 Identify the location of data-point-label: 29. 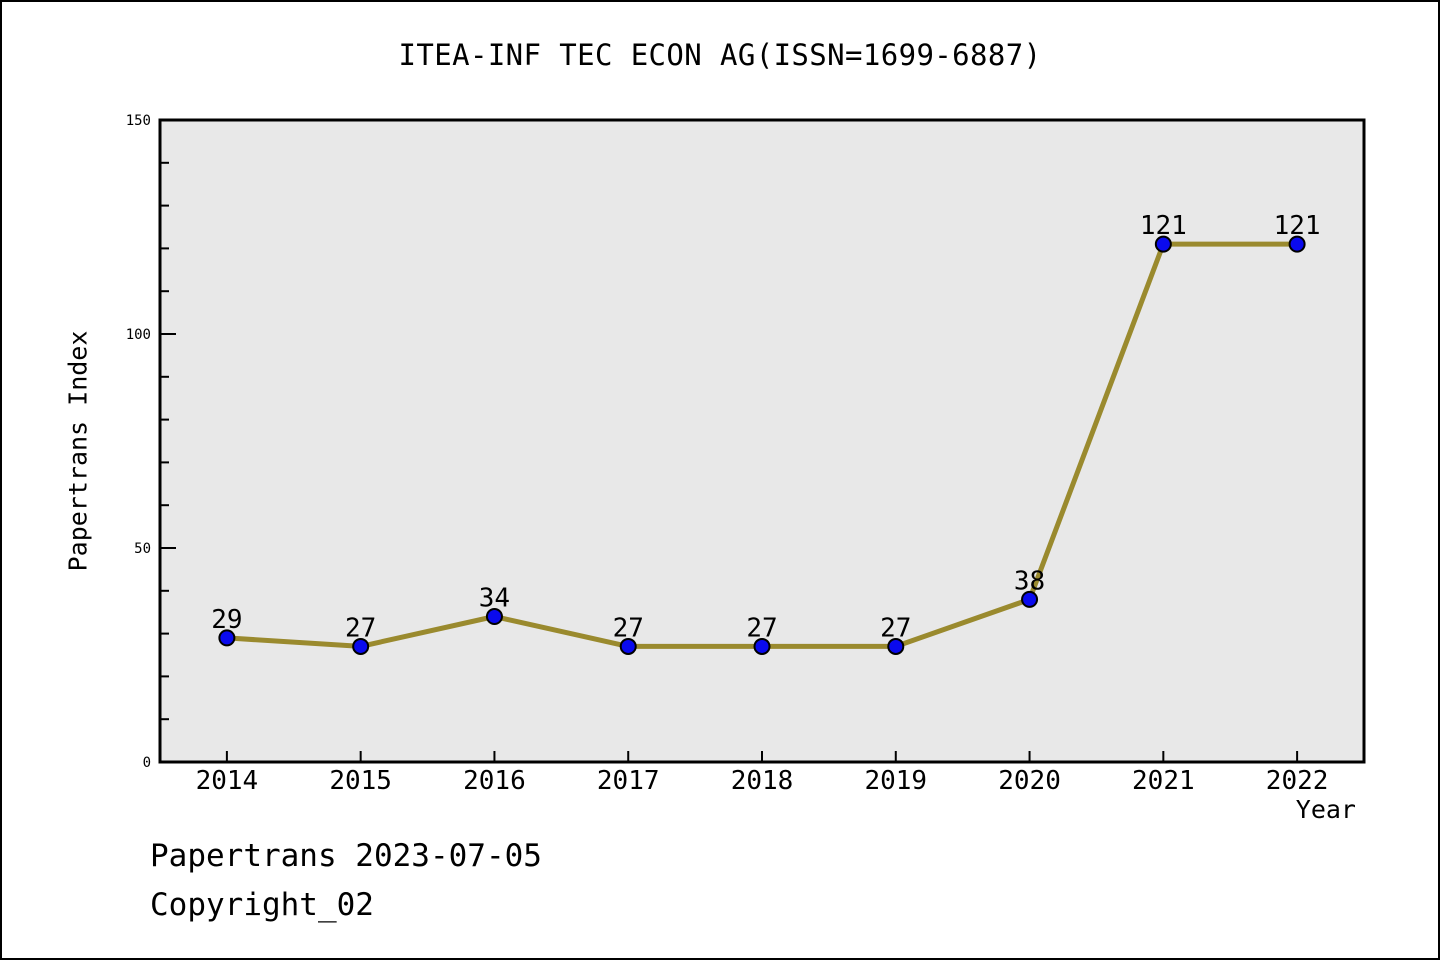
(226, 620).